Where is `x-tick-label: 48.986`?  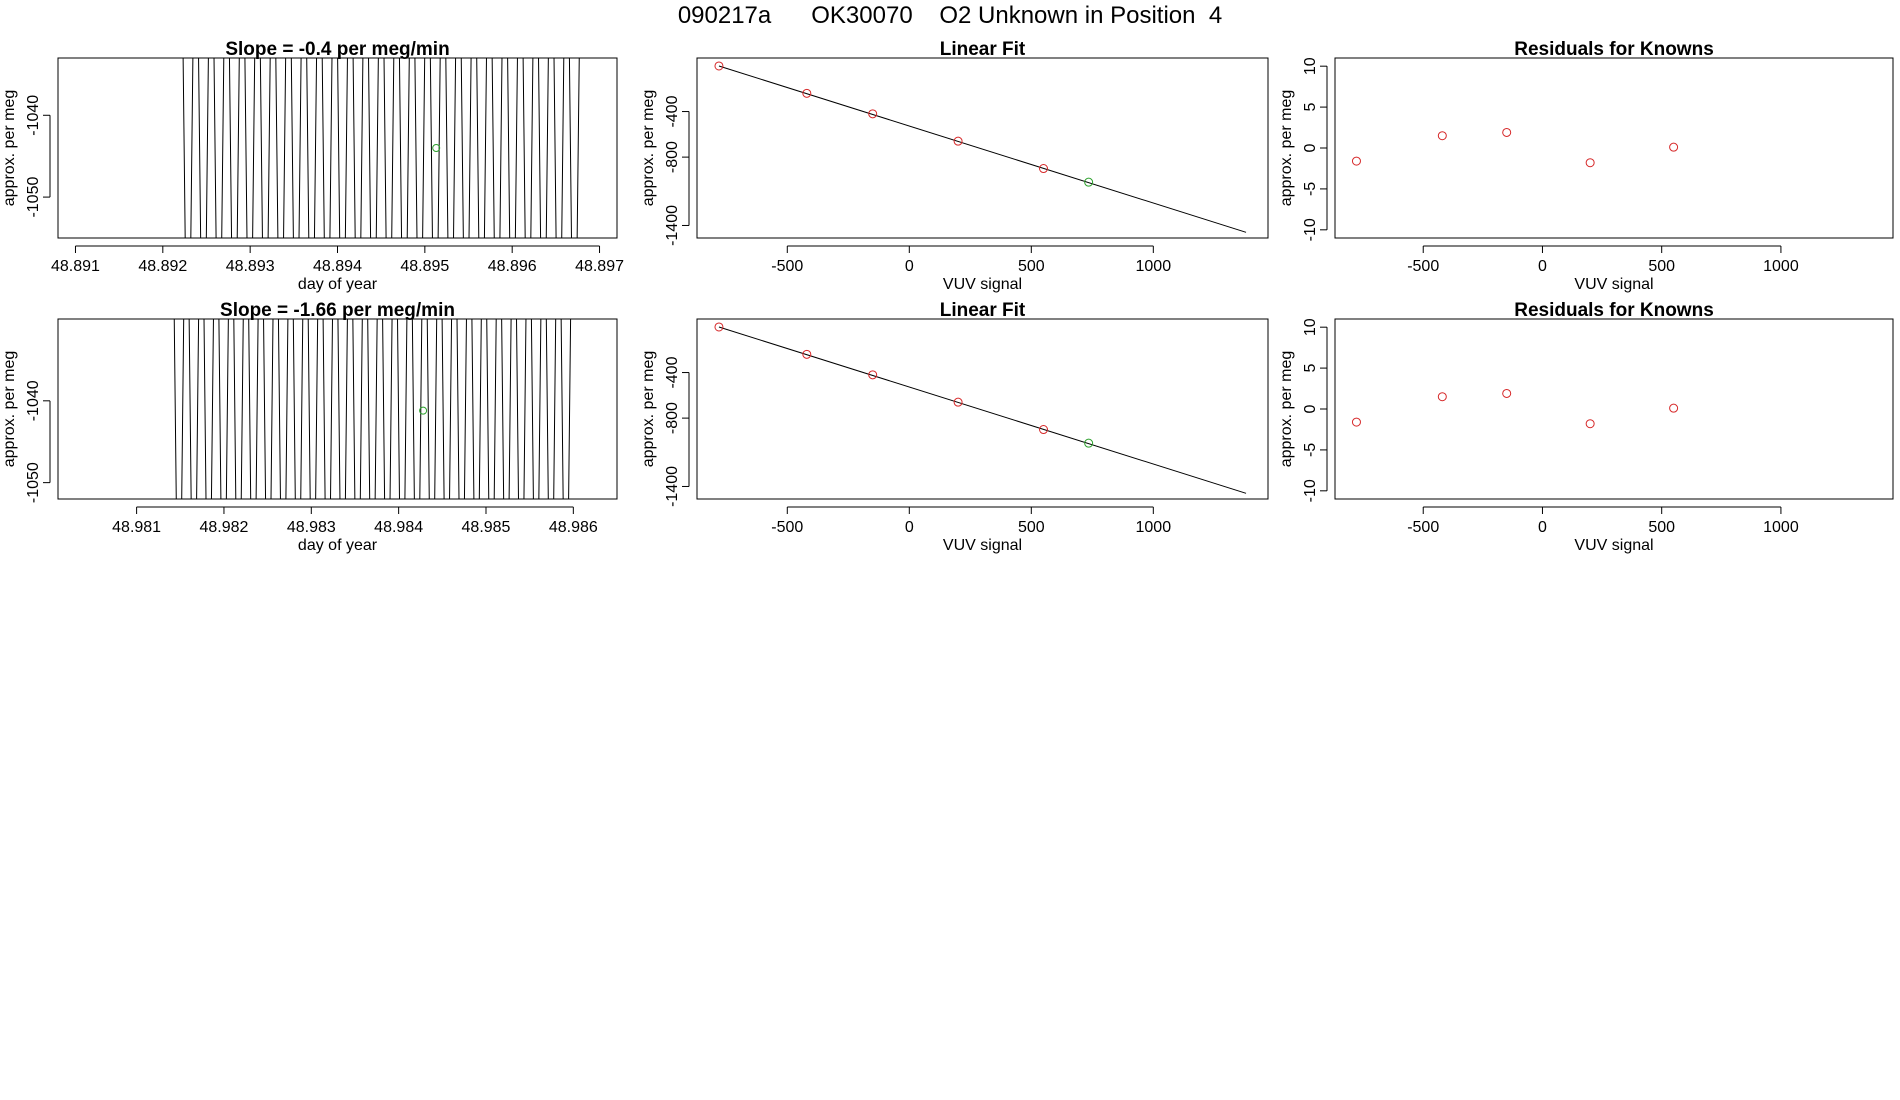 x-tick-label: 48.986 is located at coordinates (573, 527).